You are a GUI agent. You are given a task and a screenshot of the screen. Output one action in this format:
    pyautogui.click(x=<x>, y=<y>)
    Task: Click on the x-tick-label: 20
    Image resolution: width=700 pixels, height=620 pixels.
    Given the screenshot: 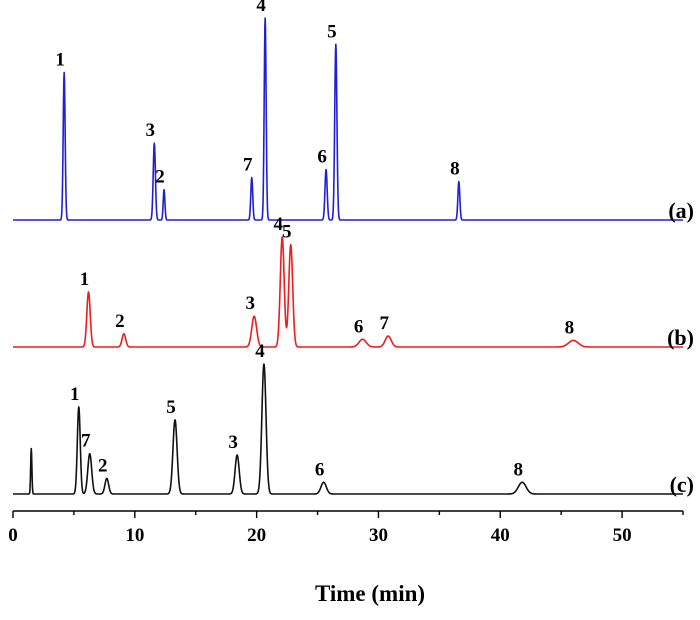 What is the action you would take?
    pyautogui.click(x=256, y=535)
    